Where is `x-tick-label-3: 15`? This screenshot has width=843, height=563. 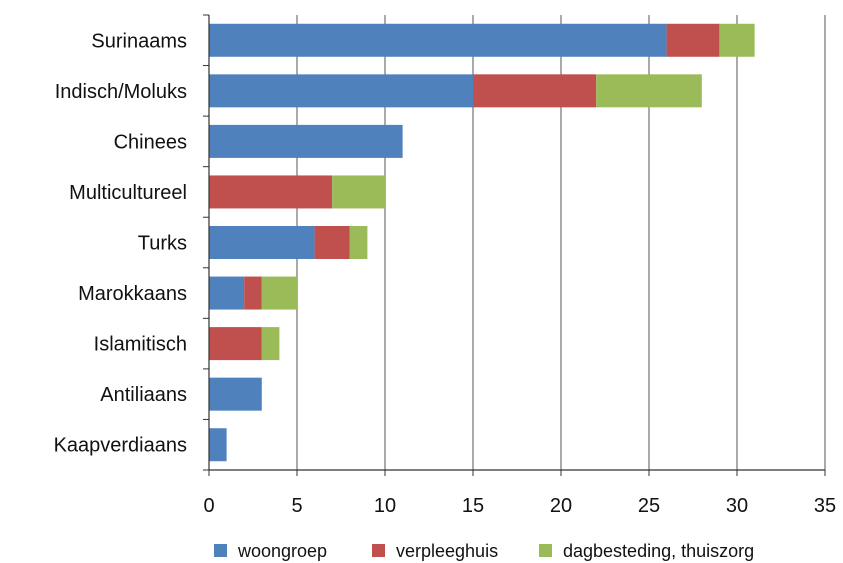
x-tick-label-3: 15 is located at coordinates (473, 506).